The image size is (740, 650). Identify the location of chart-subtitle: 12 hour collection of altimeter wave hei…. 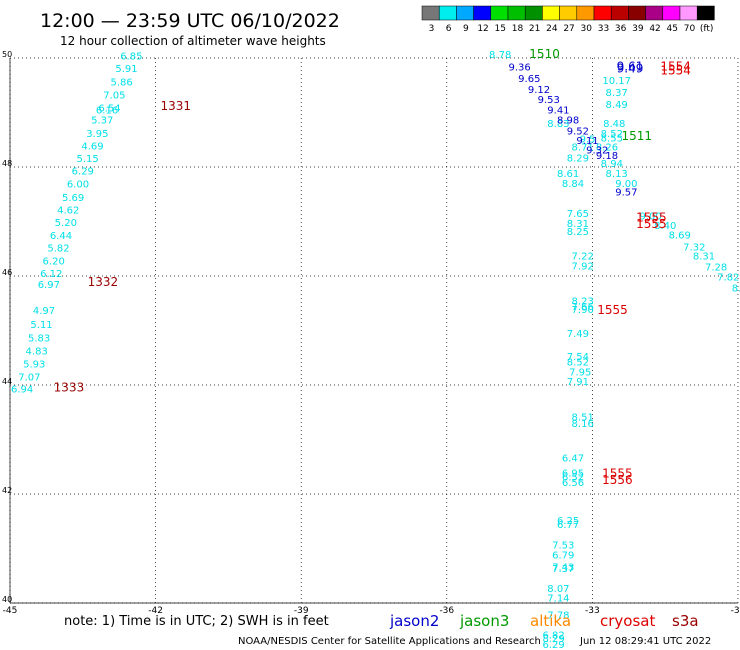
(193, 41).